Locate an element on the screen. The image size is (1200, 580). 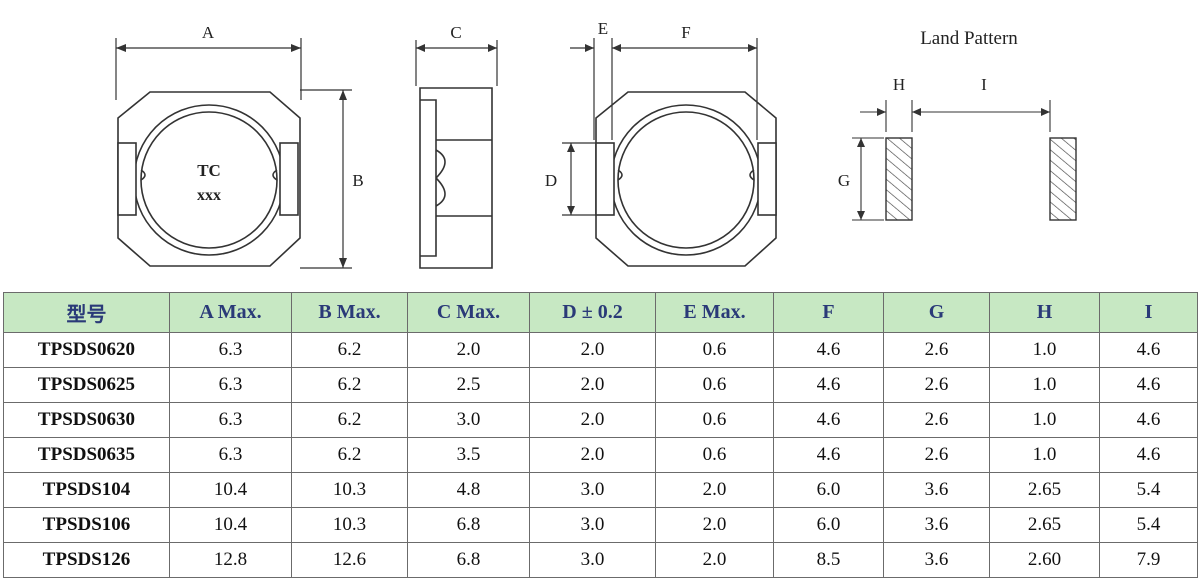
header-c: C Max. is located at coordinates (468, 312).